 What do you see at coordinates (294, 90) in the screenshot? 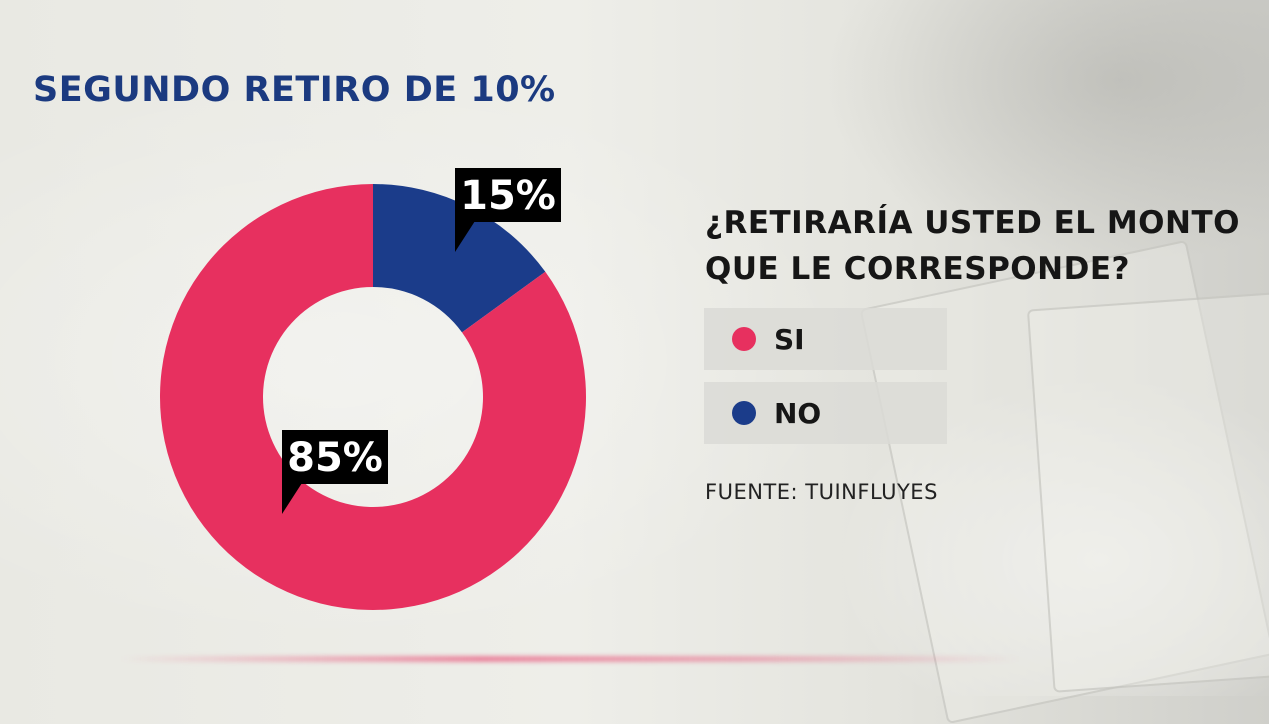
I see `chart-title: SEGUNDO RETIRO DE 10%` at bounding box center [294, 90].